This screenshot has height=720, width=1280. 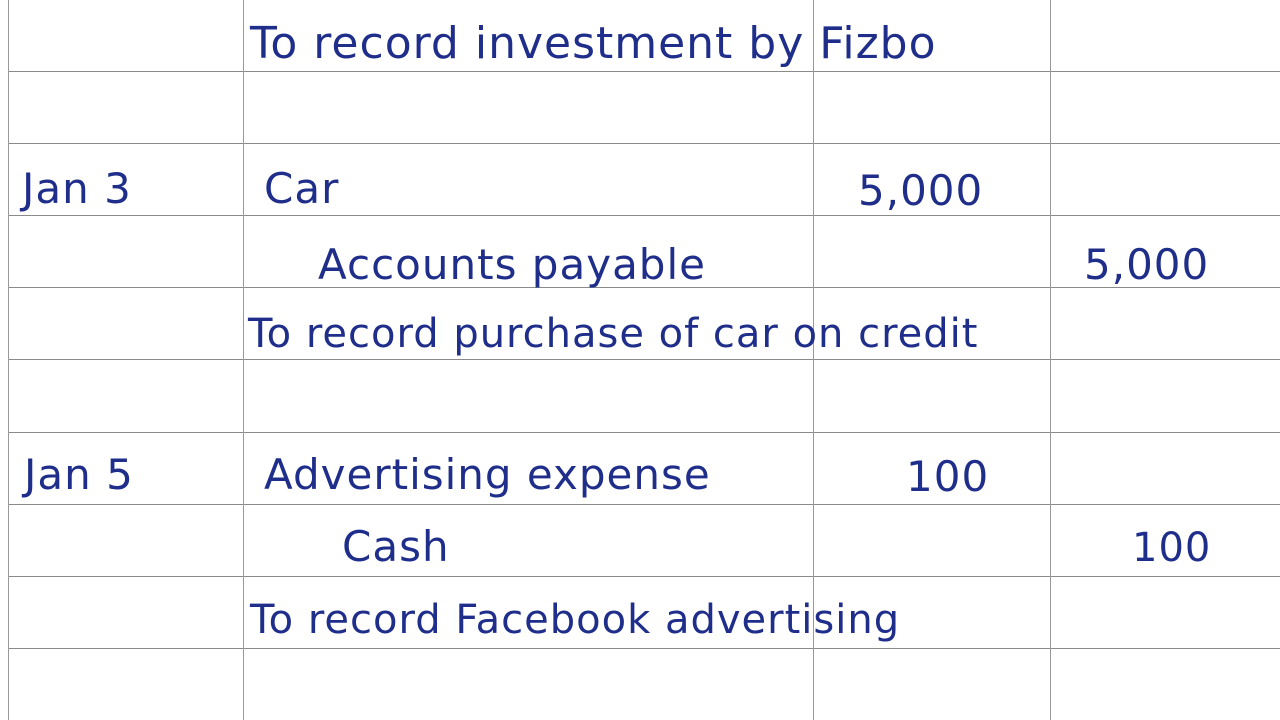 What do you see at coordinates (921, 190) in the screenshot?
I see `debit-amount-car: 5,000` at bounding box center [921, 190].